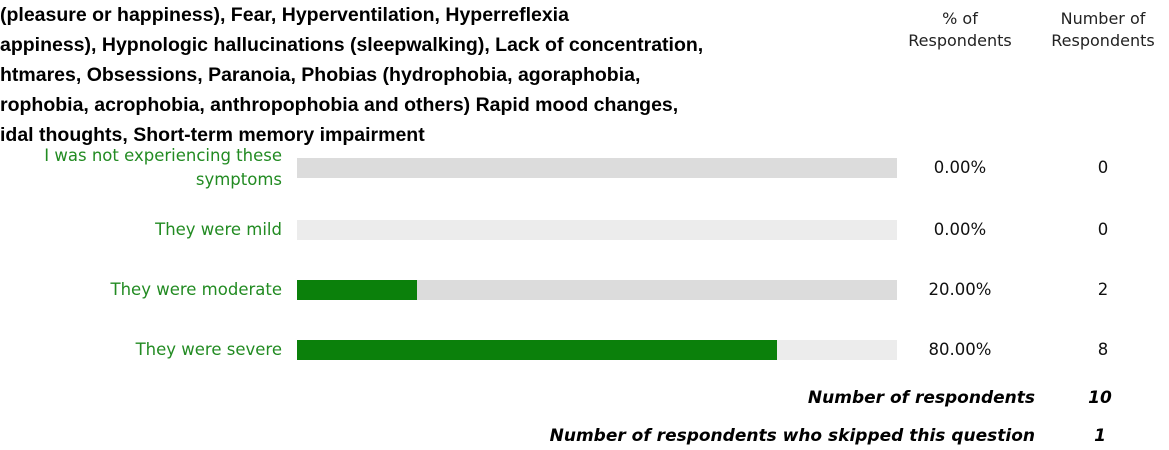  Describe the element at coordinates (960, 289) in the screenshot. I see `percent-label: 20.00%` at that location.